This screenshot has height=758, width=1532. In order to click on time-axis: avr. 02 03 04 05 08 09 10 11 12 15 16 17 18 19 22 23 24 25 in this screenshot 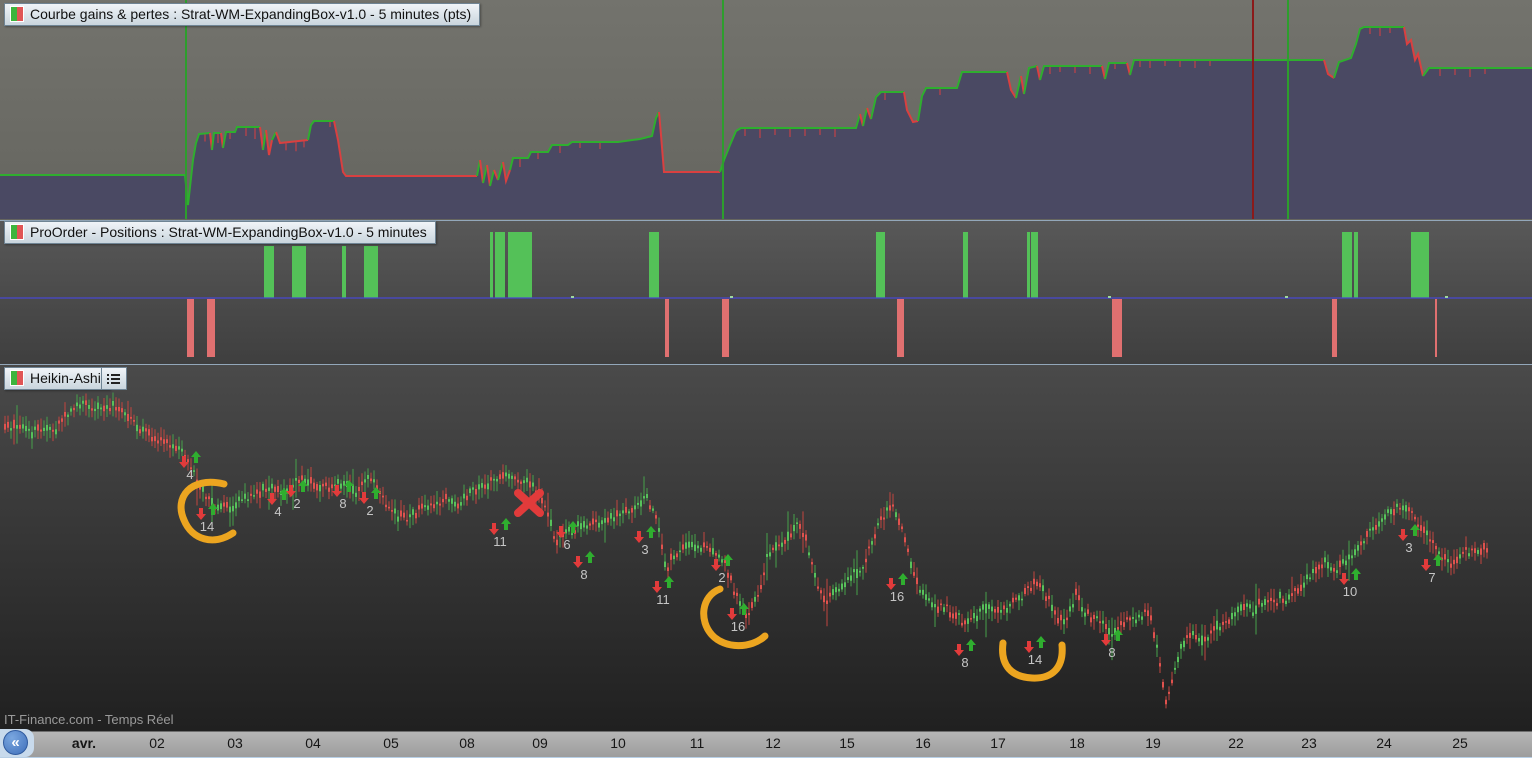, I will do `click(766, 744)`.